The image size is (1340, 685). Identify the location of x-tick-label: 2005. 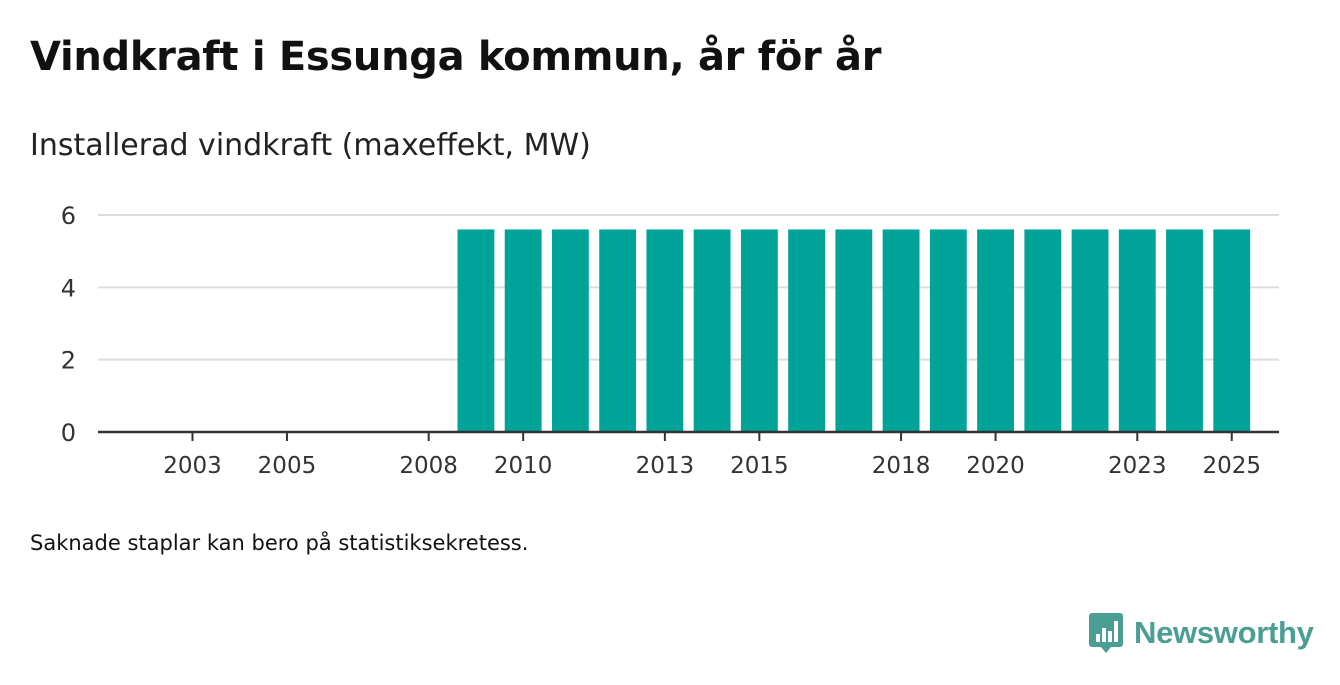
(287, 466).